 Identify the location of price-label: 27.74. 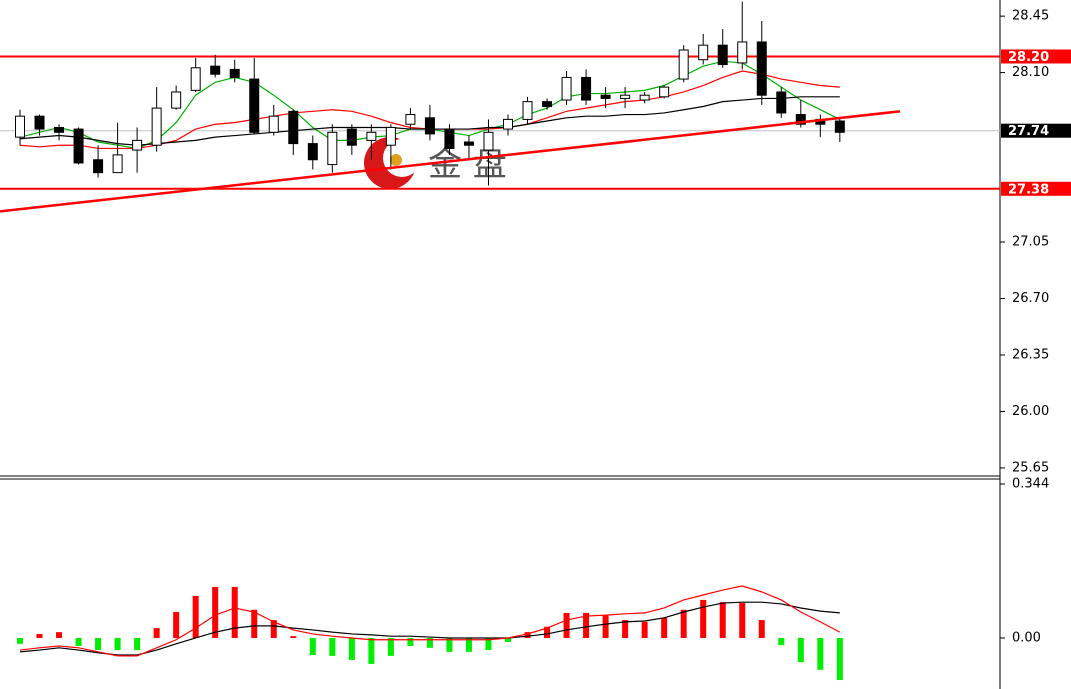
(1028, 131).